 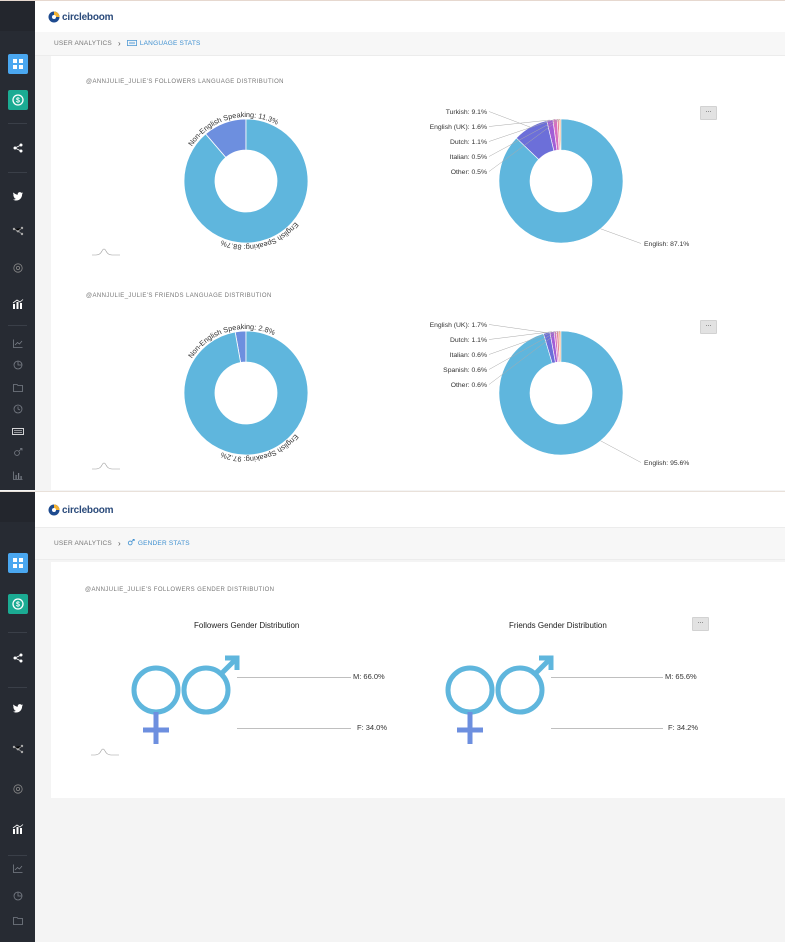 I want to click on donut-data-label: English: 87.1%, so click(x=666, y=244).